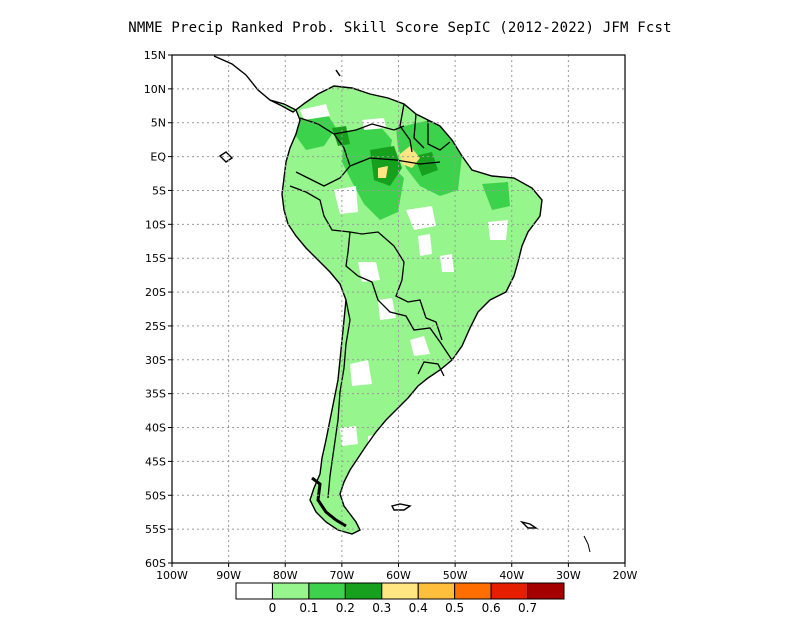  What do you see at coordinates (412, 321) in the screenshot?
I see `border-paraguay-argentina` at bounding box center [412, 321].